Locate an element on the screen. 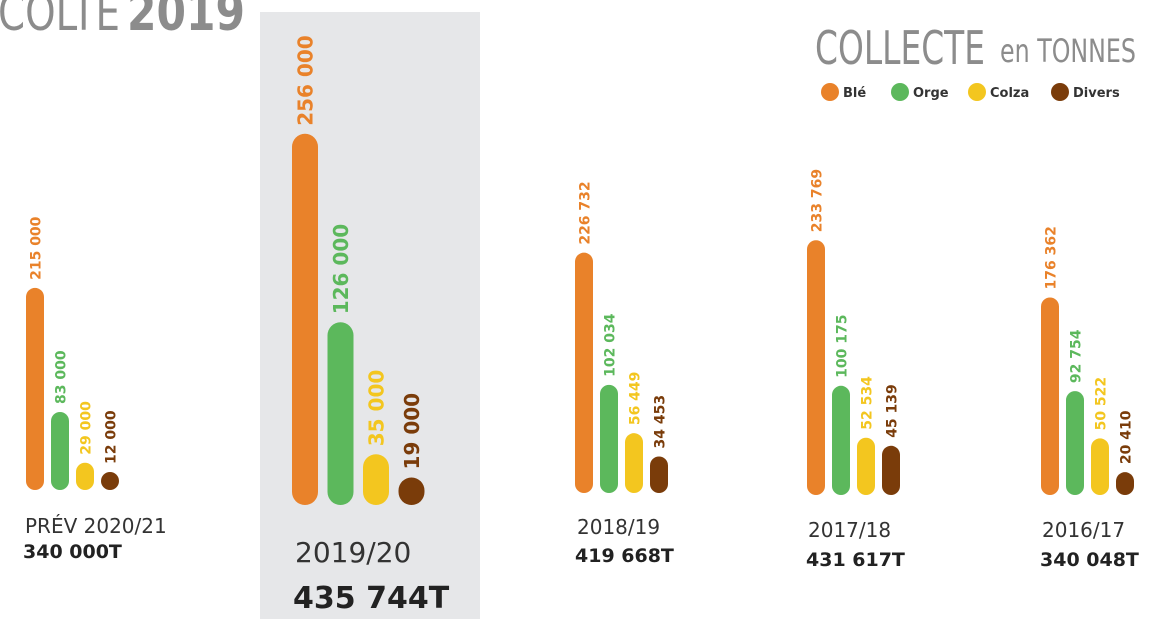 The height and width of the screenshot is (619, 1164). value-label: 226 732 is located at coordinates (585, 212).